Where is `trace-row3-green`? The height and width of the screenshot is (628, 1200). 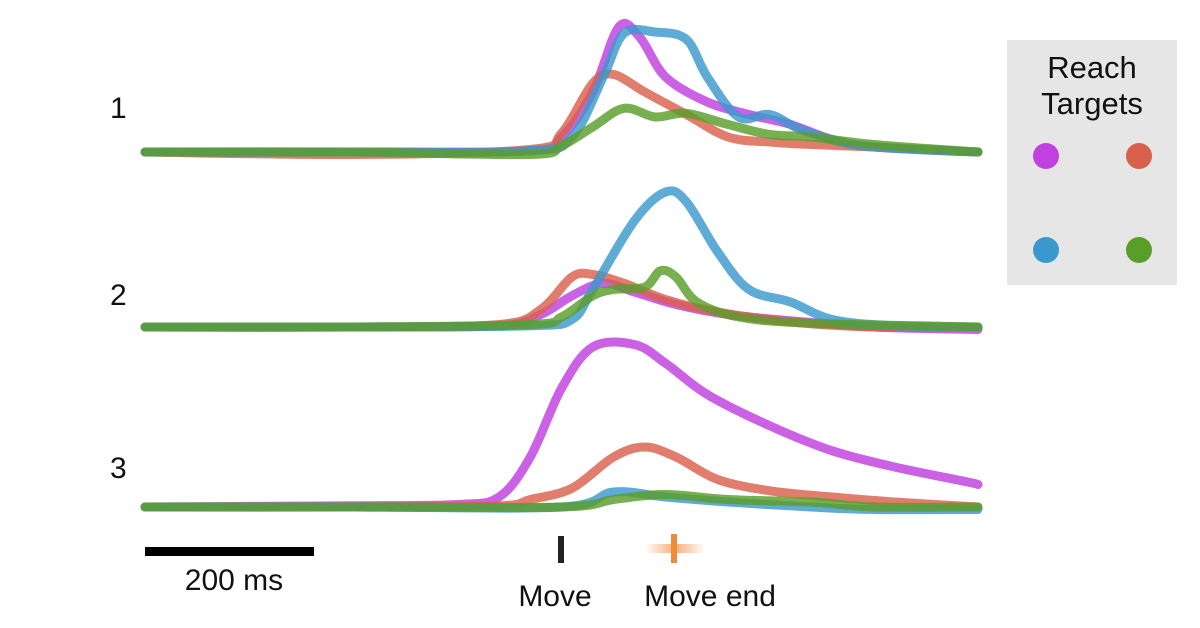 trace-row3-green is located at coordinates (561, 501).